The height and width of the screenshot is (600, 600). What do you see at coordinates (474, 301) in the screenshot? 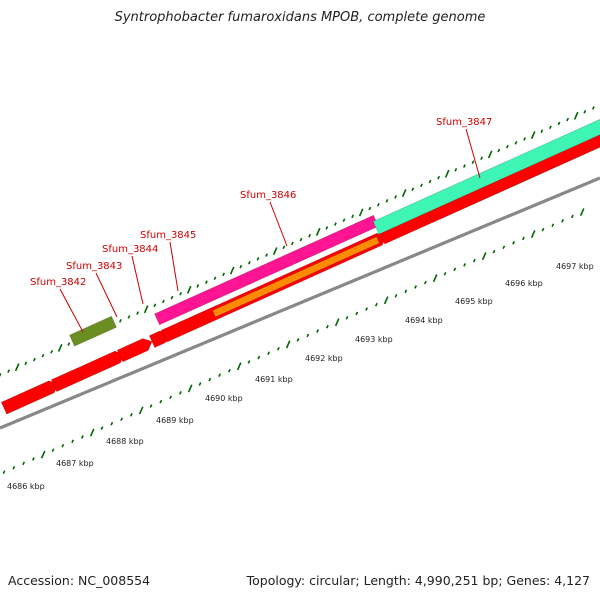
I see `scale-label: 4695 kbp` at bounding box center [474, 301].